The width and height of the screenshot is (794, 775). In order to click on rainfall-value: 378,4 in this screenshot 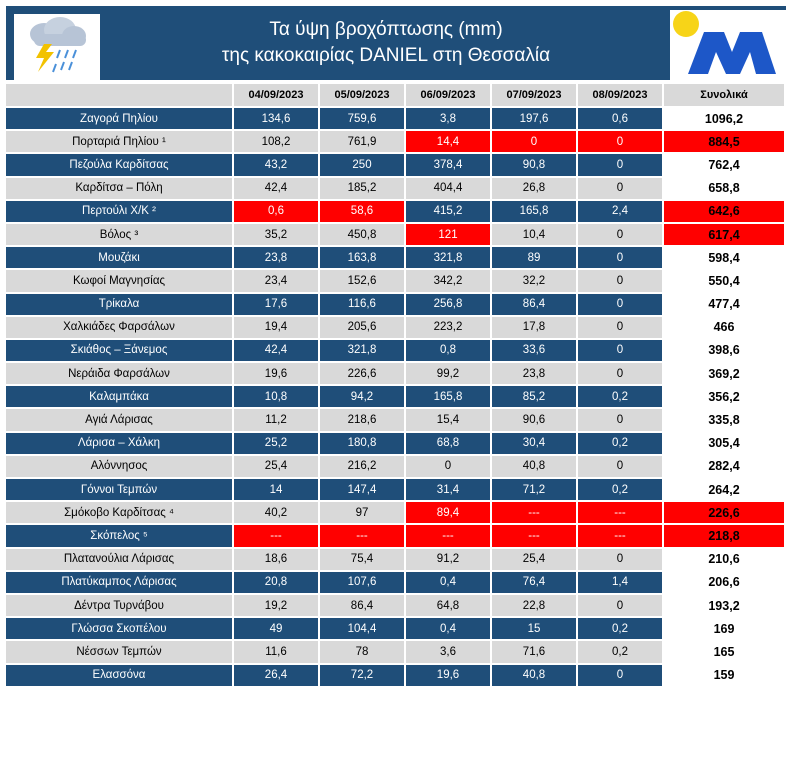, I will do `click(449, 166)`.